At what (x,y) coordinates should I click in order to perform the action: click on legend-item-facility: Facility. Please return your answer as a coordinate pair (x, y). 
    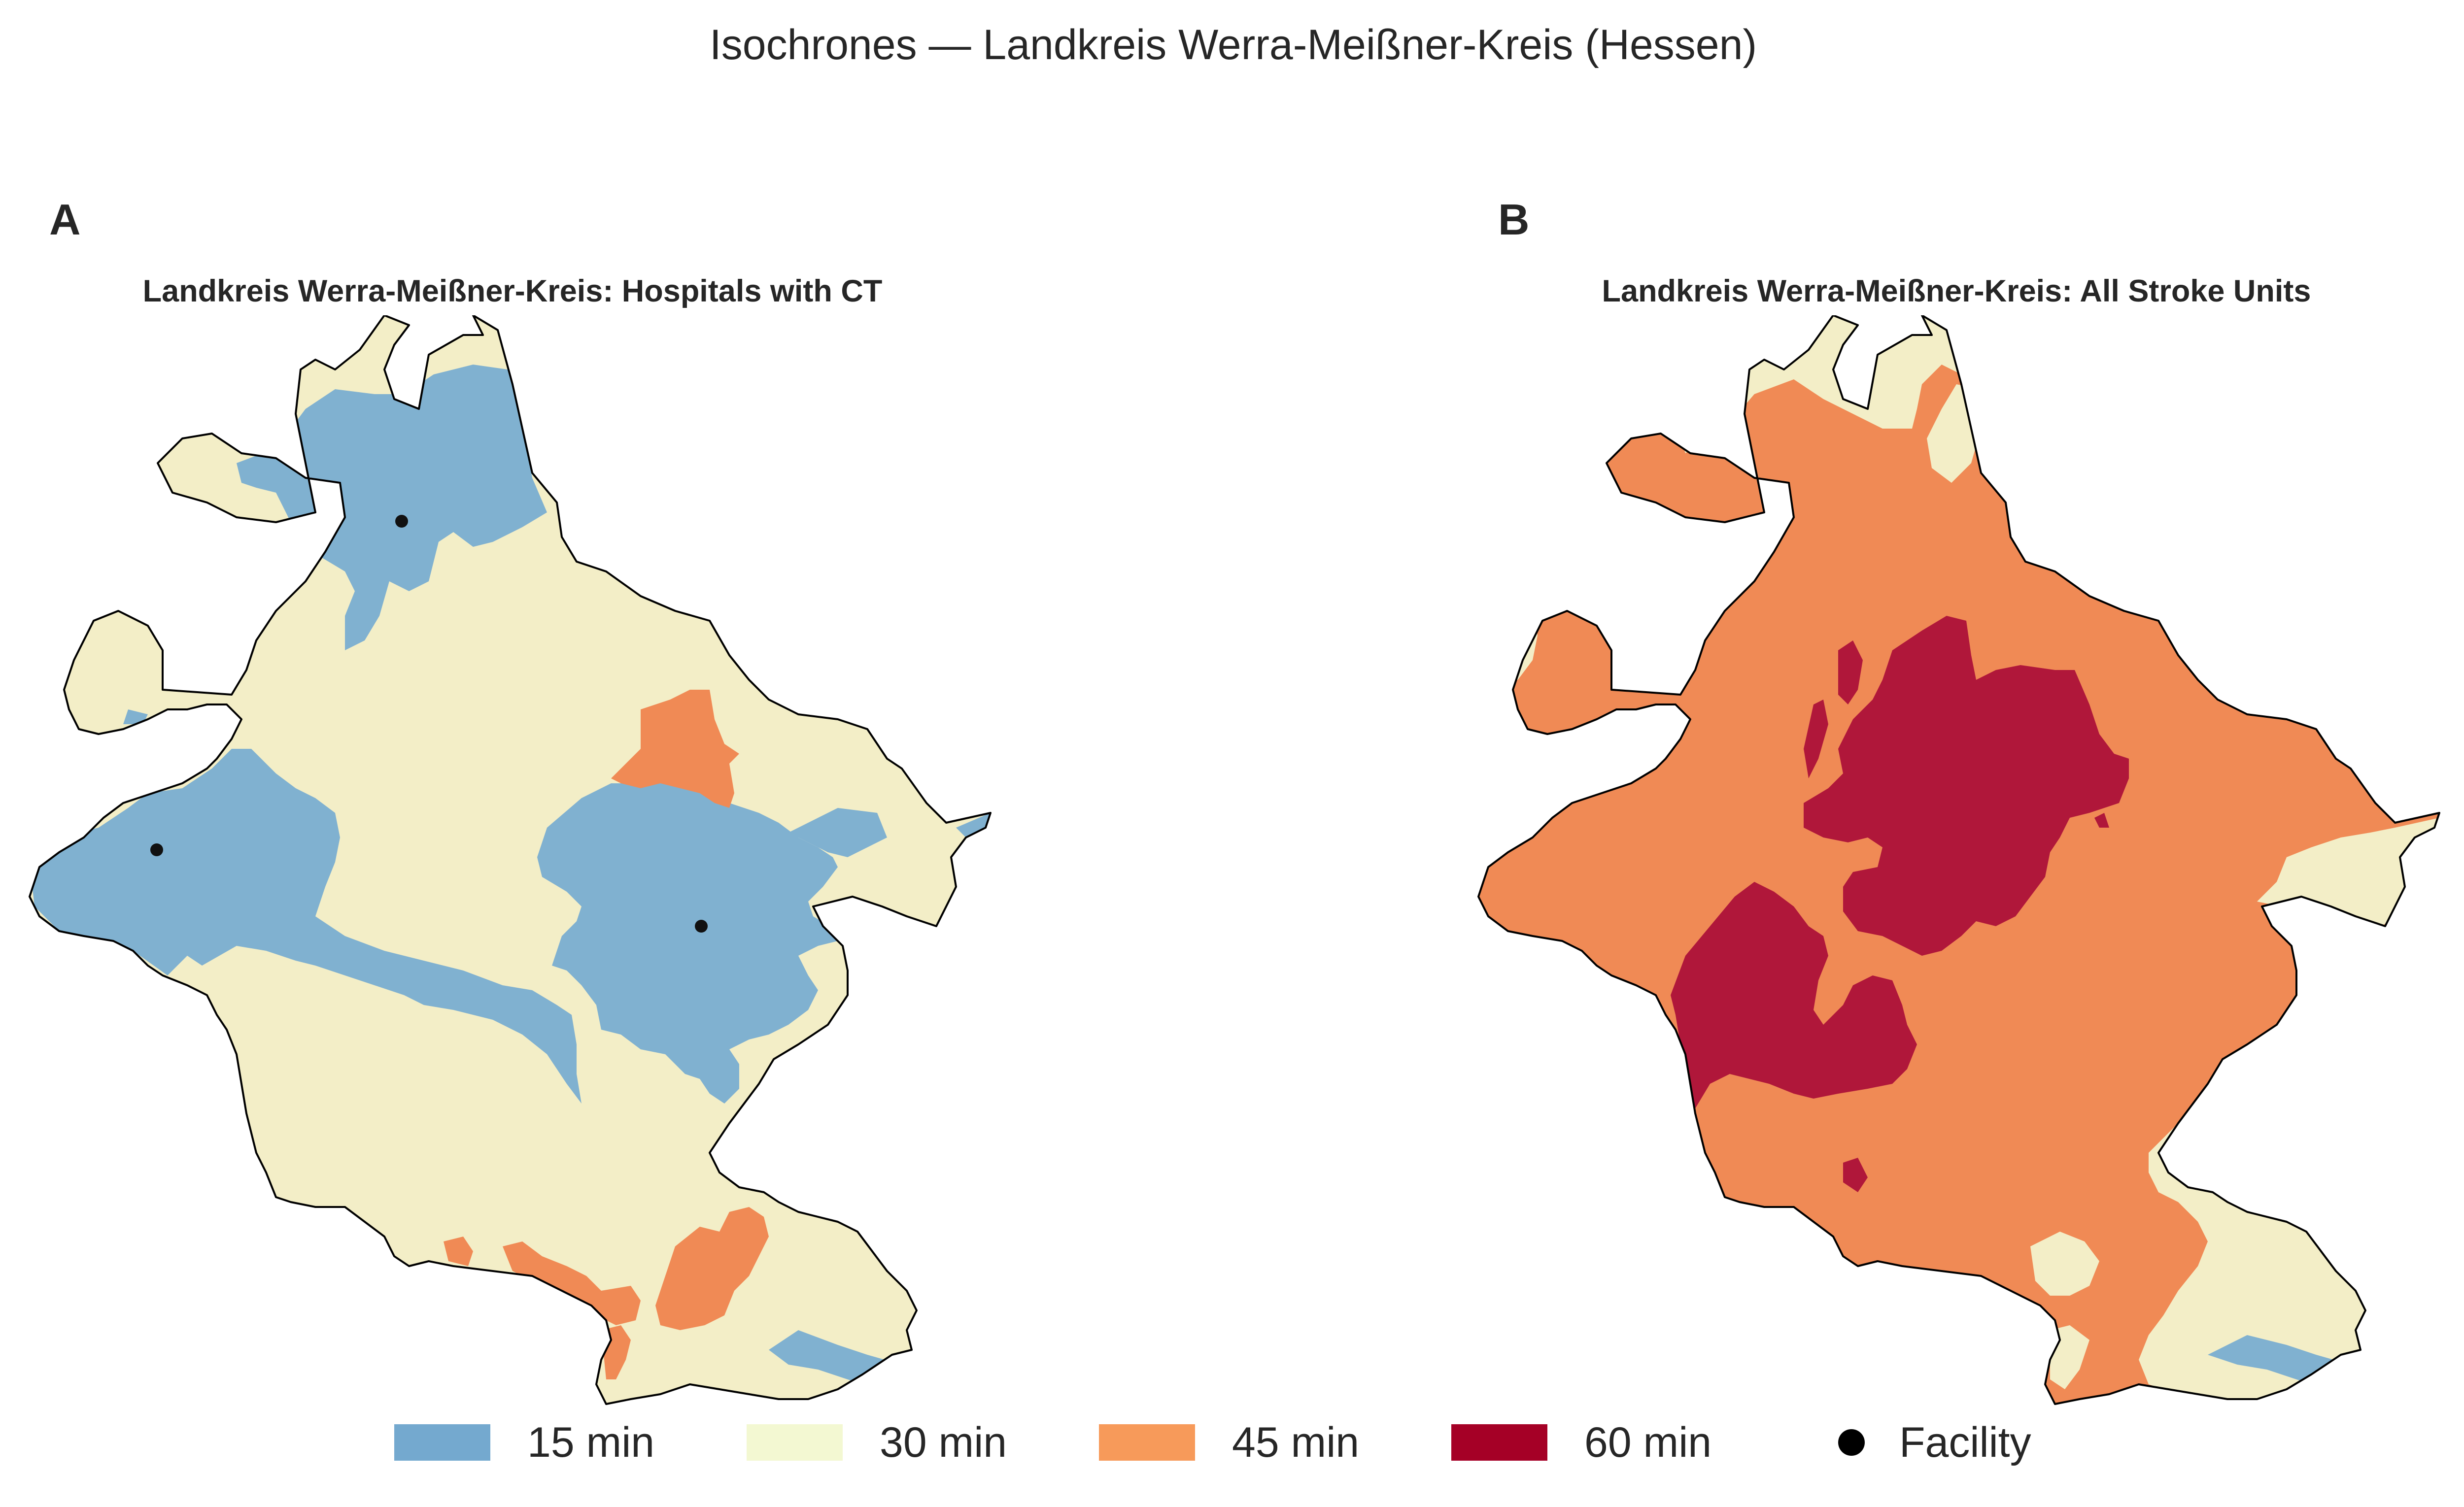
    Looking at the image, I should click on (1917, 1442).